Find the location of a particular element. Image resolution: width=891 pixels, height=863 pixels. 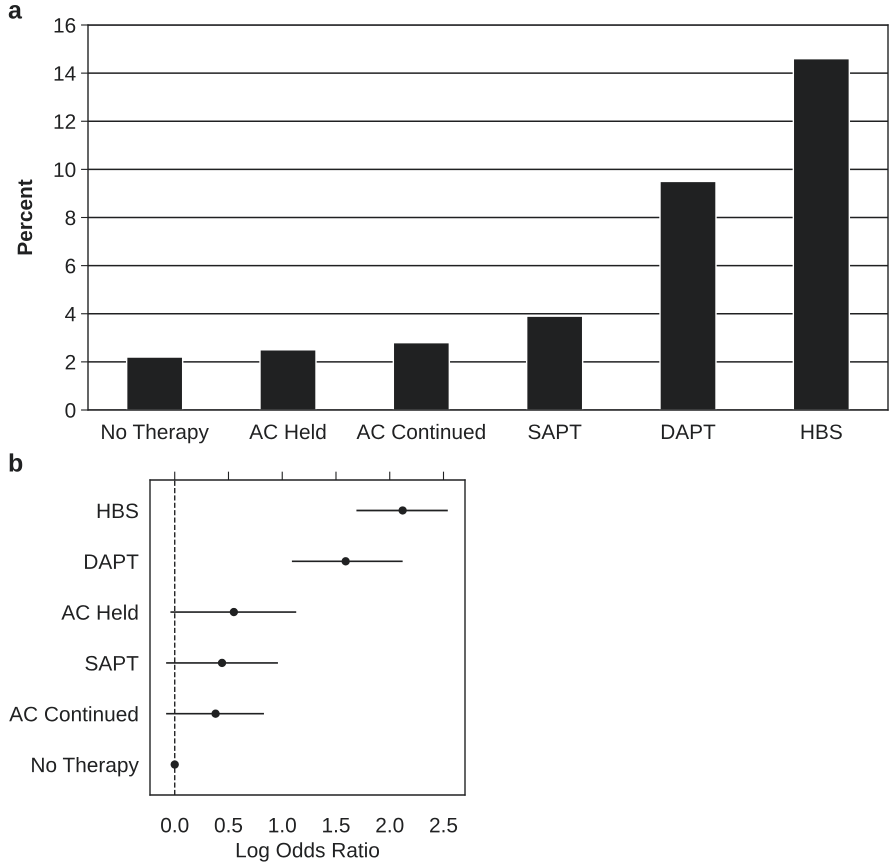

y-tick-label: SAPT is located at coordinates (111, 663).